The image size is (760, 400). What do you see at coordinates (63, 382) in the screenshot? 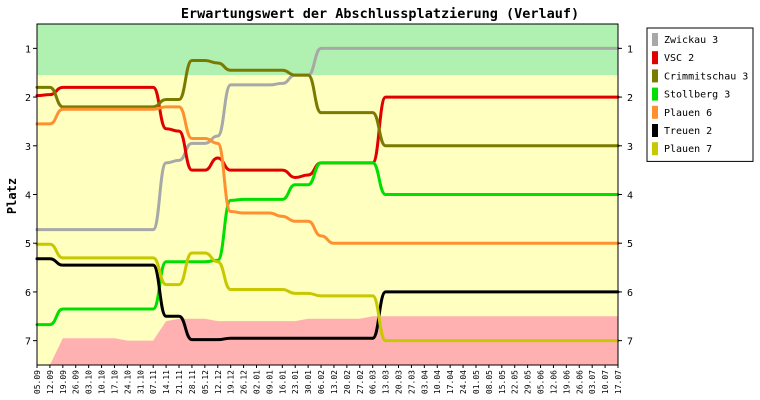
I see `x-tick-label: 19.09` at bounding box center [63, 382].